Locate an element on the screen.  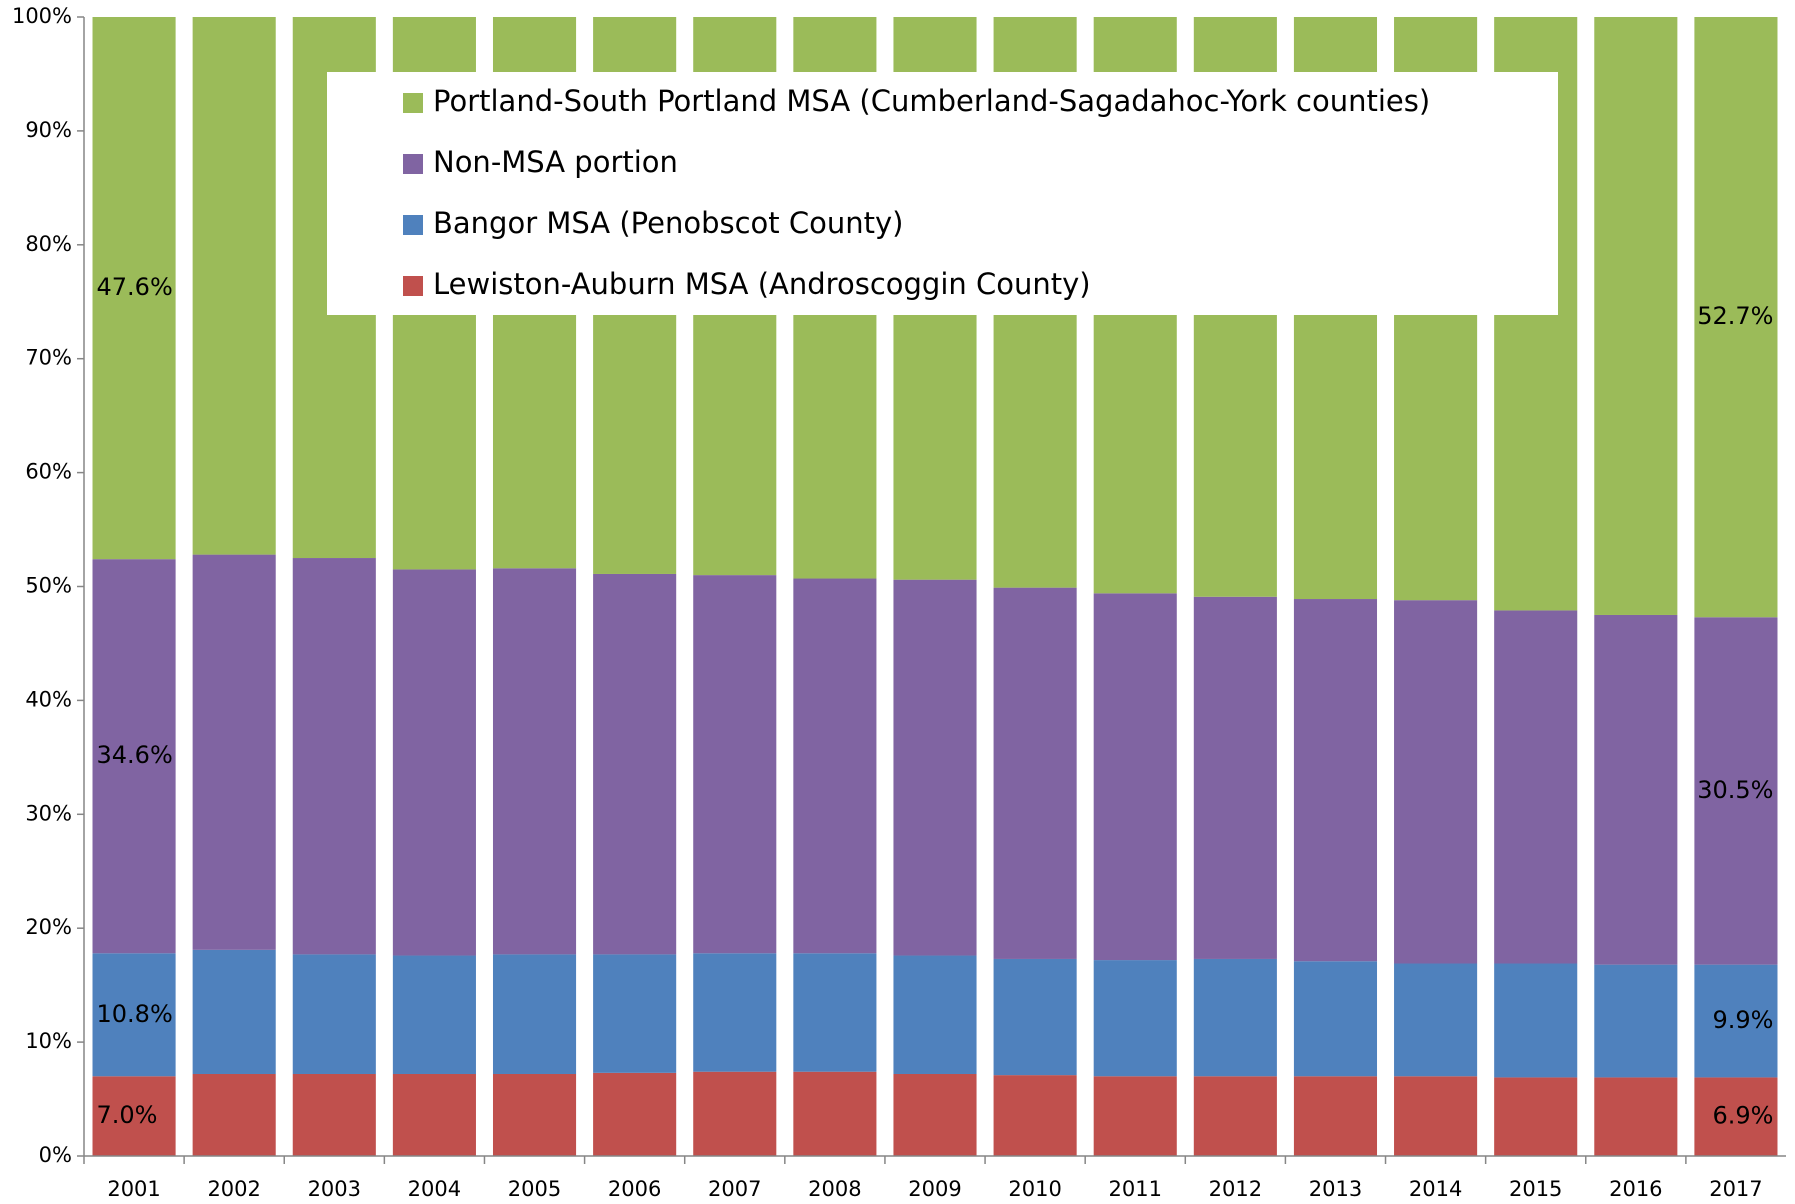
data-label: 10.8% is located at coordinates (135, 1014).